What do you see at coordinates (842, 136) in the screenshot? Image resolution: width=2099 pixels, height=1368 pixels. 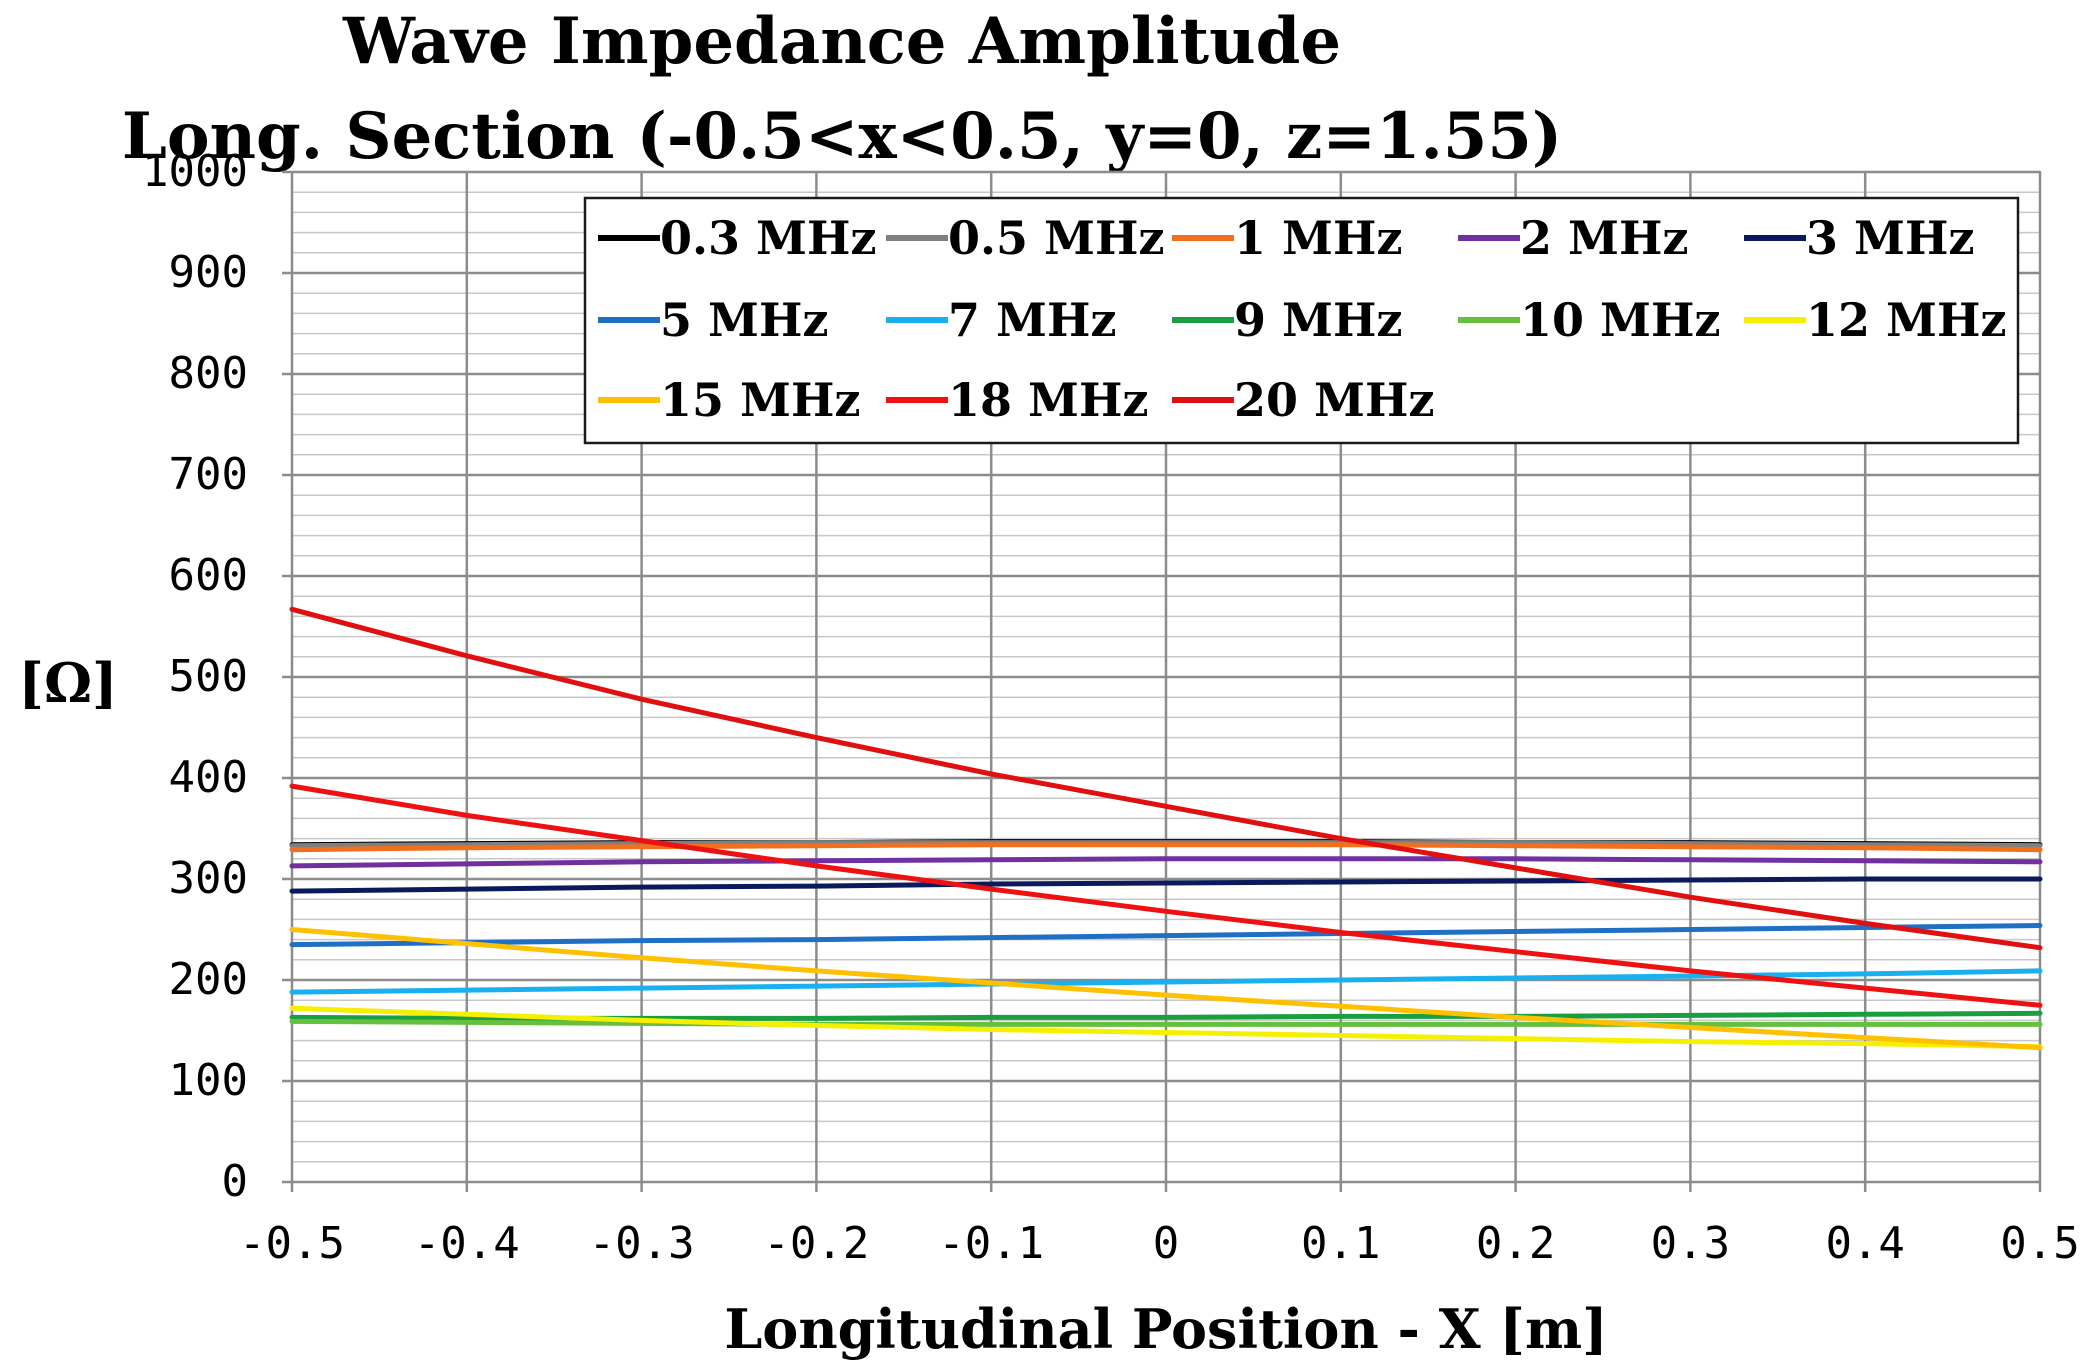 I see `chart-title-line-2: Long. Section (-0.5<x<0.5, y=0, z=1.55)` at bounding box center [842, 136].